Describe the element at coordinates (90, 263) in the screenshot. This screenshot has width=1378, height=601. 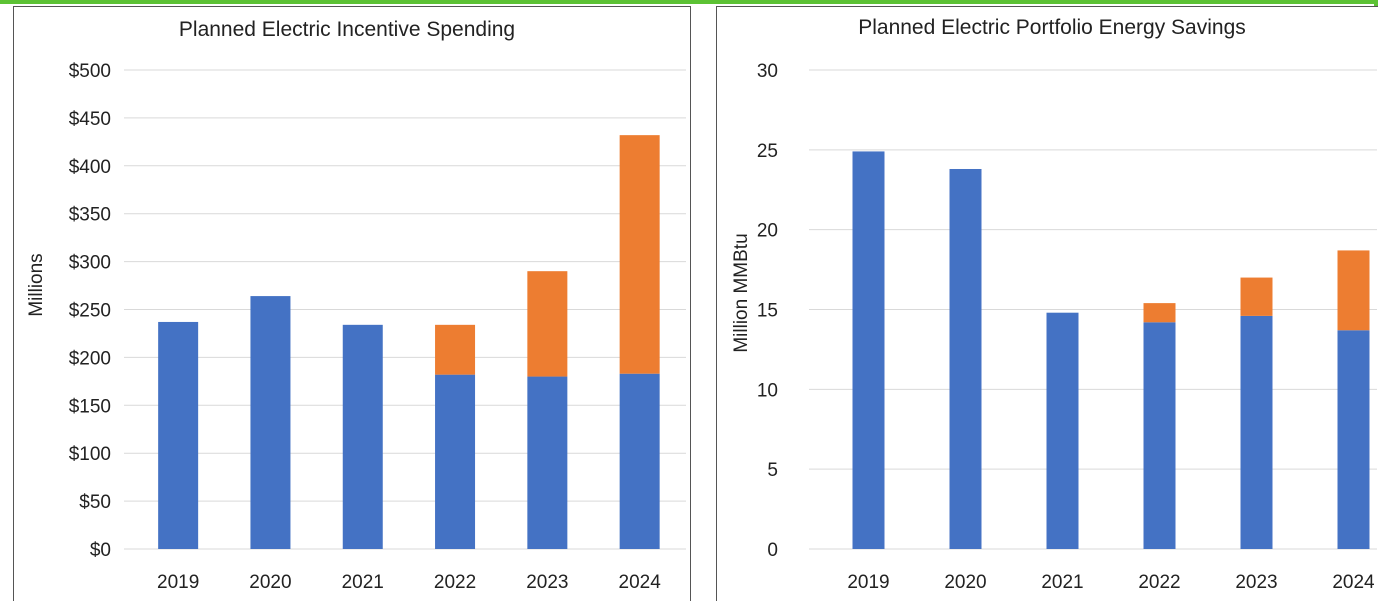
I see `y-tick-label: $300` at that location.